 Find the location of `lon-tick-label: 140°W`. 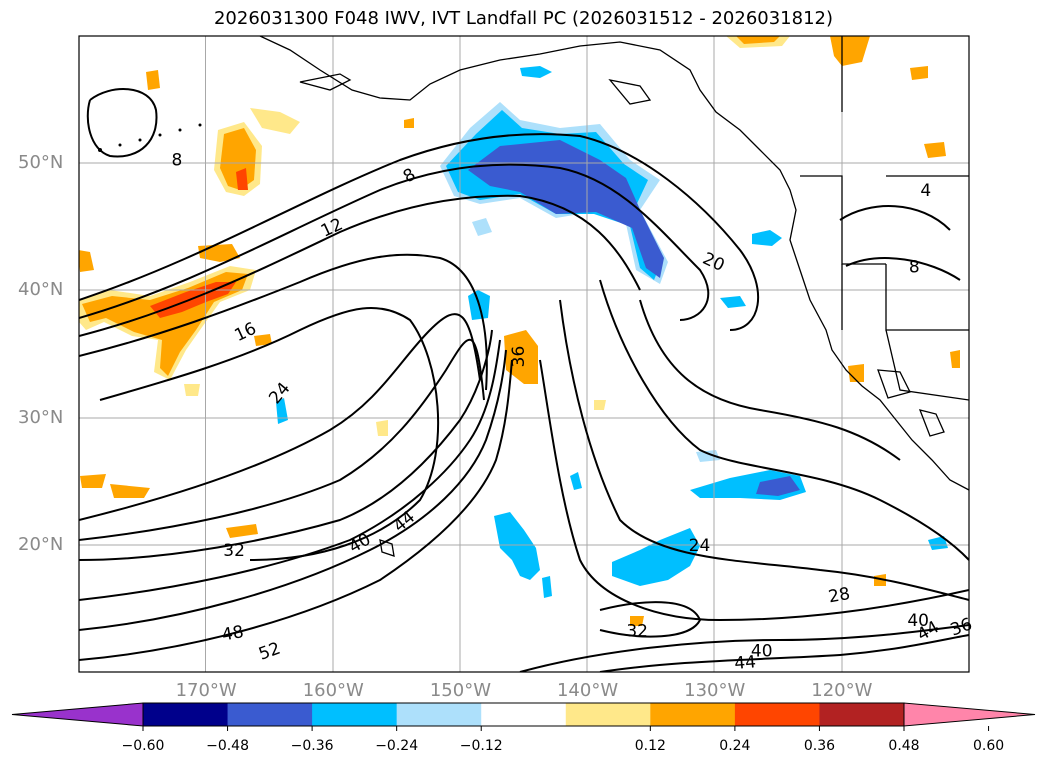

lon-tick-label: 140°W is located at coordinates (587, 690).